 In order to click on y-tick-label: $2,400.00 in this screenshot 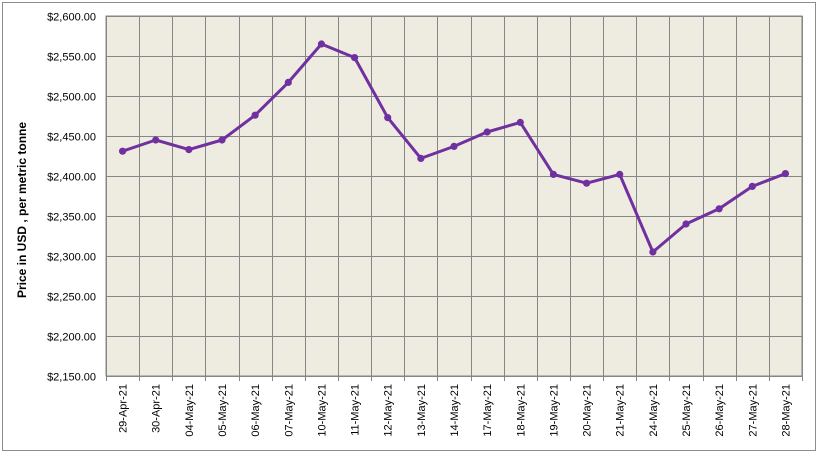, I will do `click(71, 178)`.